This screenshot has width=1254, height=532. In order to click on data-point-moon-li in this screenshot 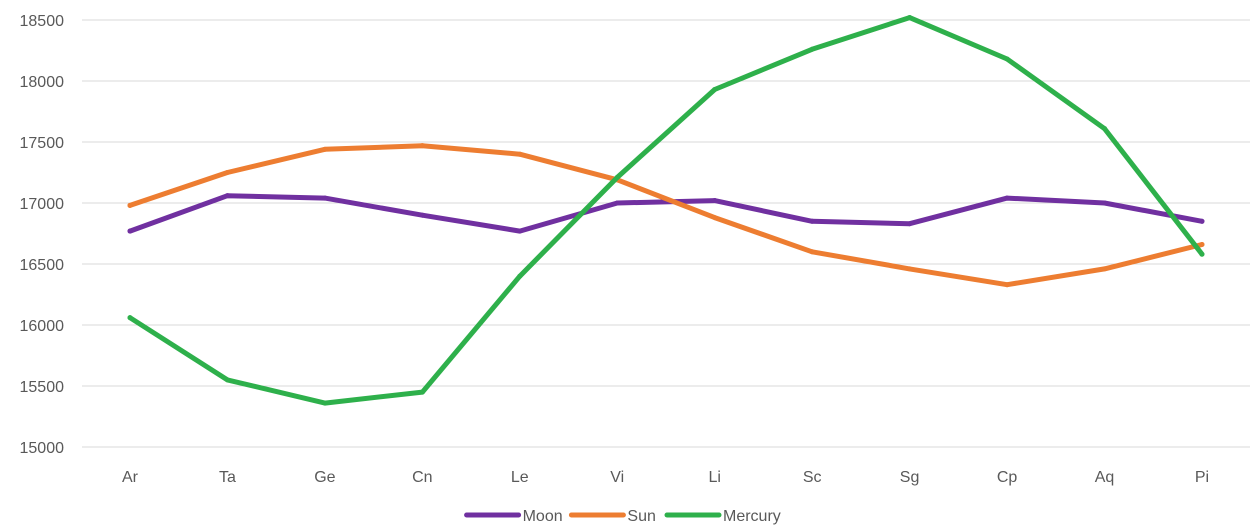, I will do `click(715, 201)`.